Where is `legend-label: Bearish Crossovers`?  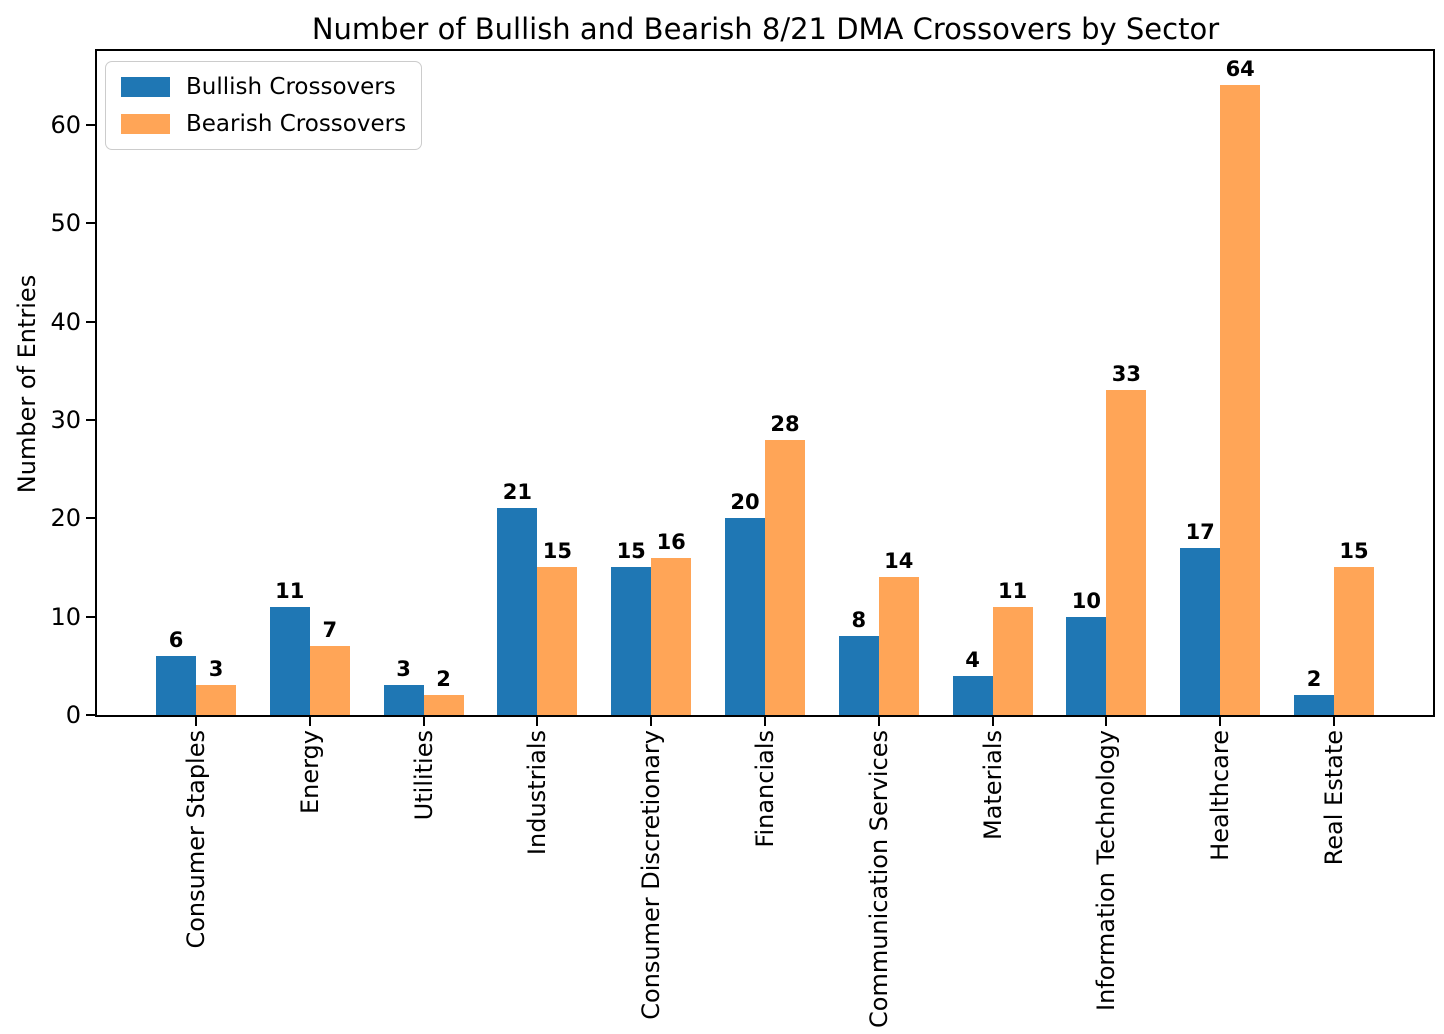 legend-label: Bearish Crossovers is located at coordinates (296, 124).